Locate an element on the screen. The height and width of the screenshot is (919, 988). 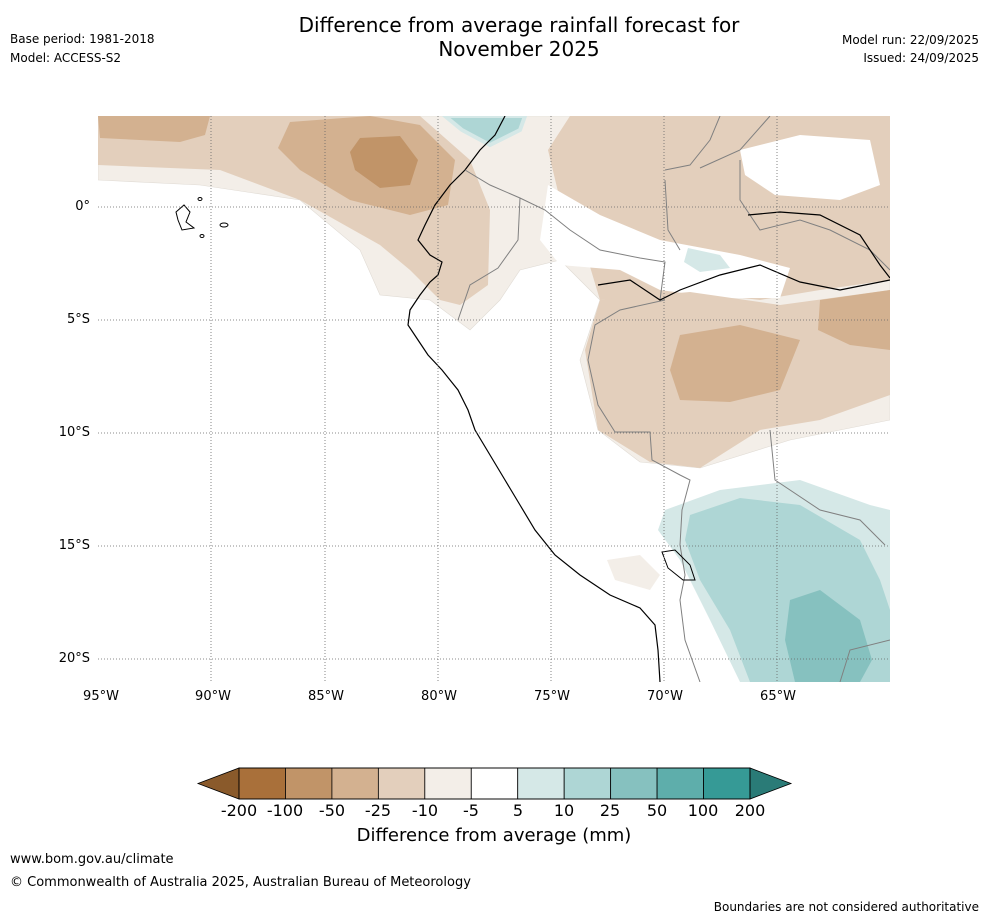
anomaly-region-center-white is located at coordinates (665, 241).